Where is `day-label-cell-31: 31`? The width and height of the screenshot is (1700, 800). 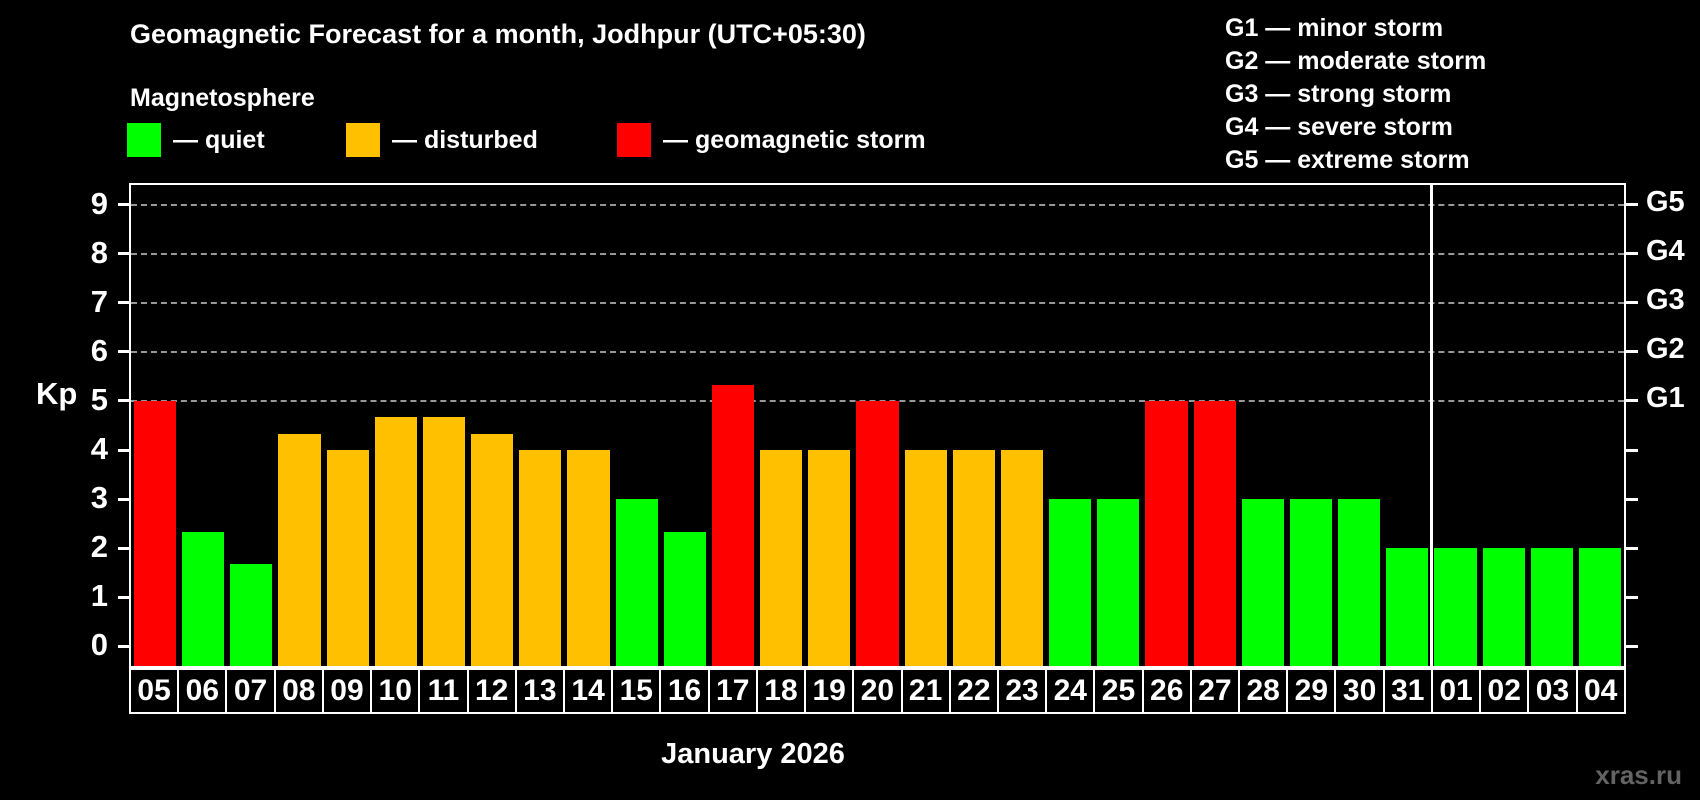 day-label-cell-31: 31 is located at coordinates (1407, 691).